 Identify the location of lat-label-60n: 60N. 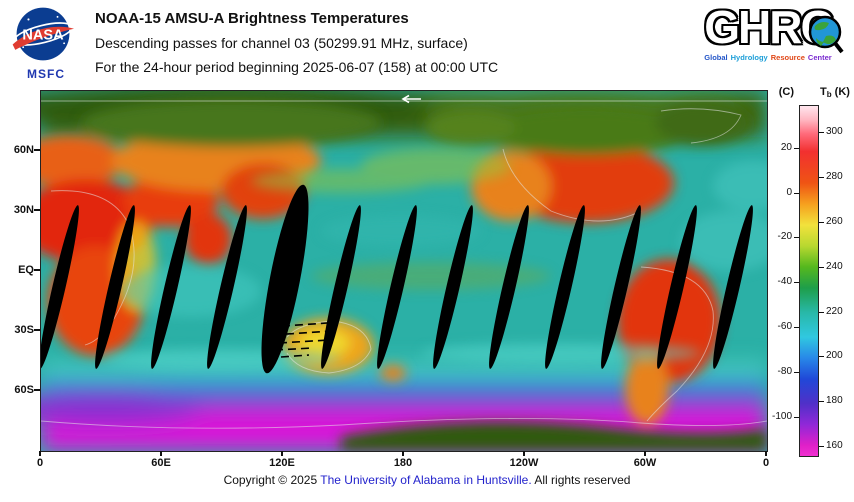
(23, 150).